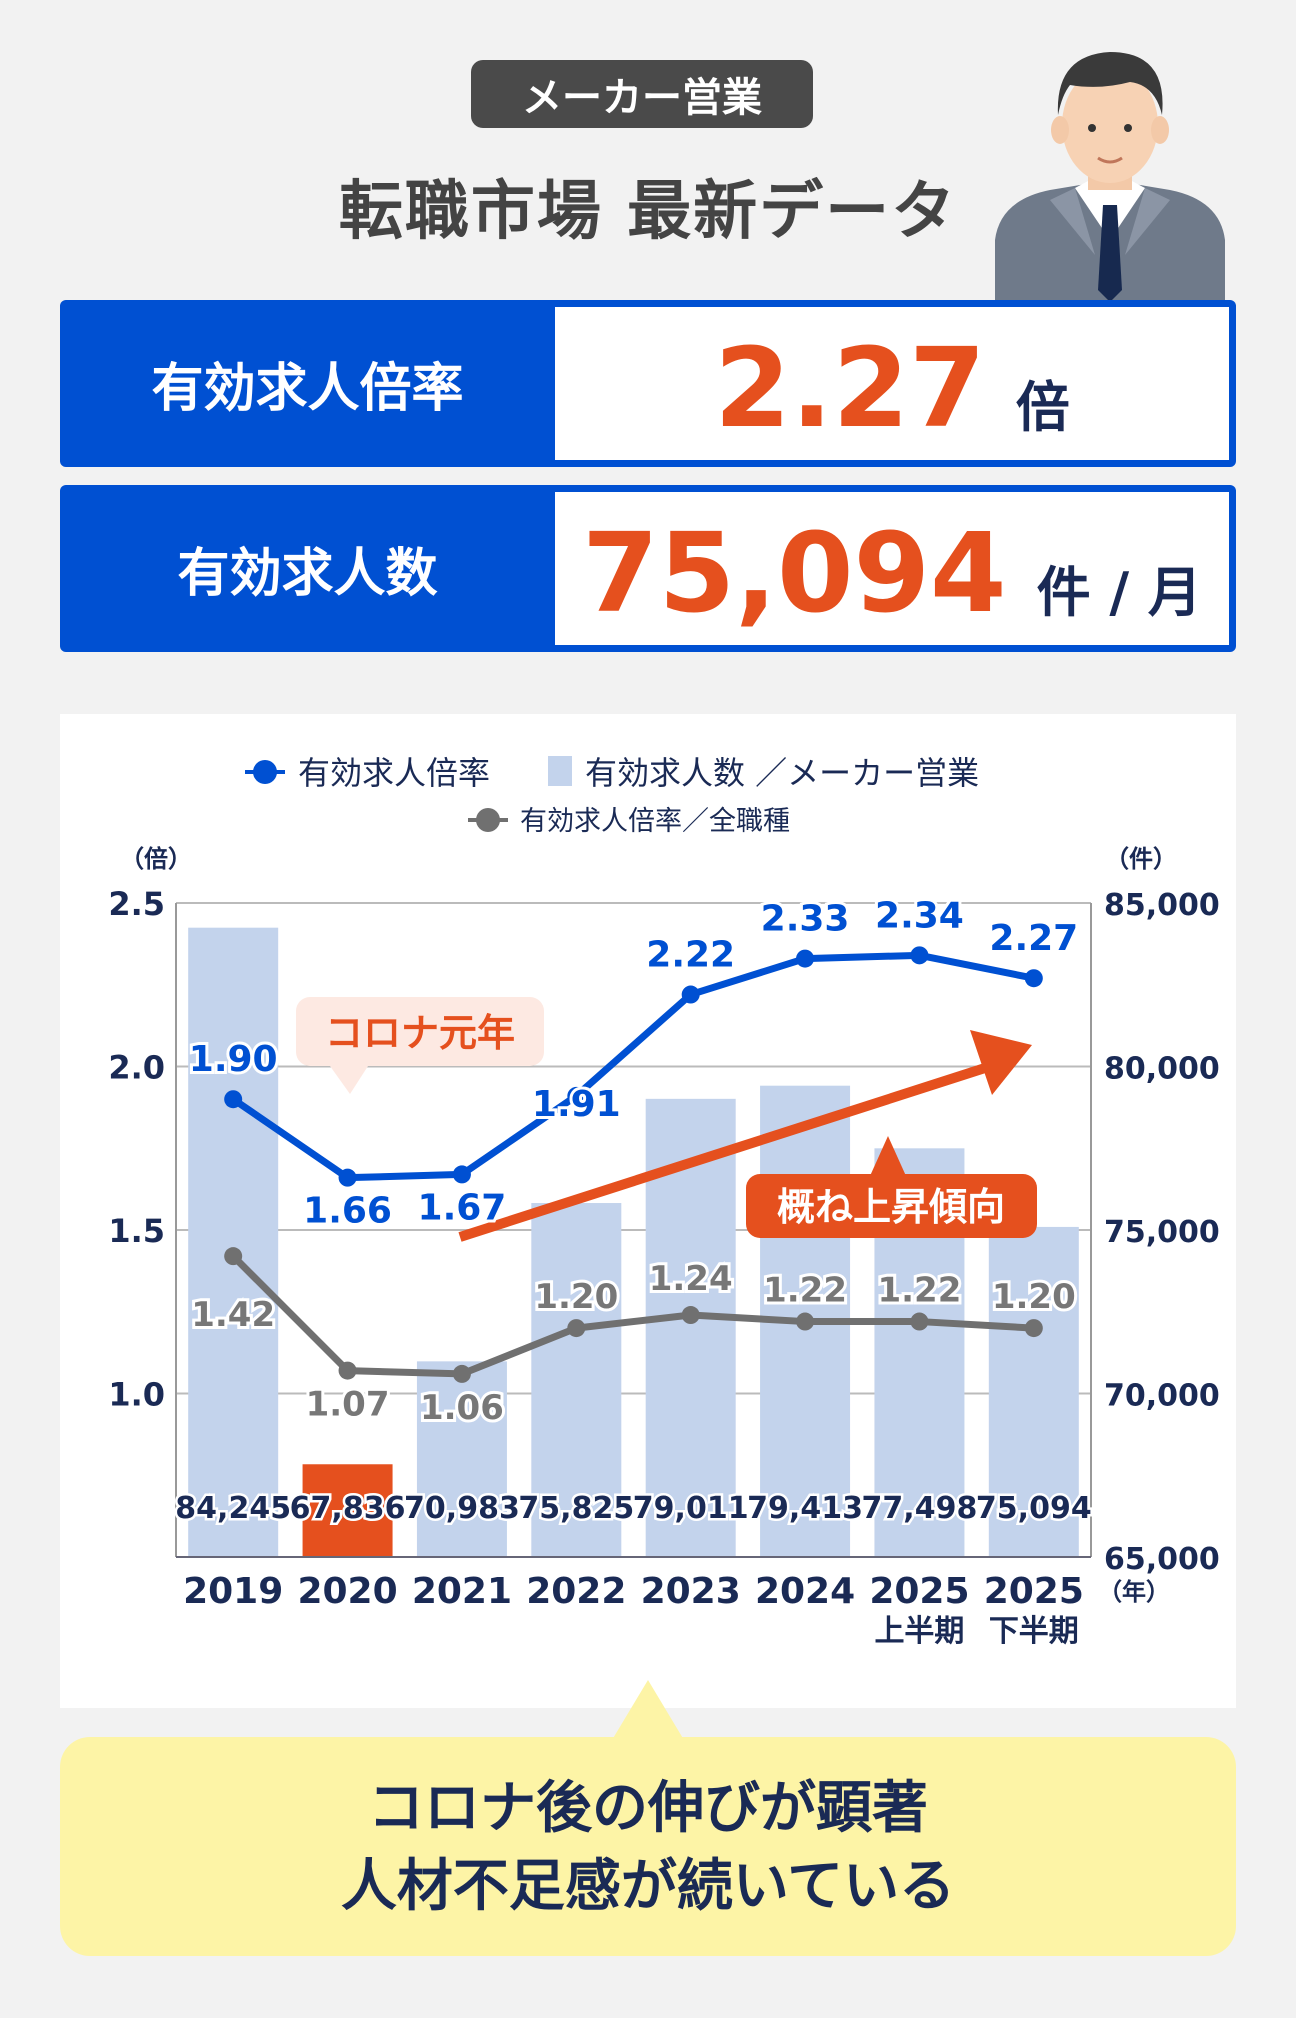  I want to click on right-tick-label: 70,000, so click(1162, 1396).